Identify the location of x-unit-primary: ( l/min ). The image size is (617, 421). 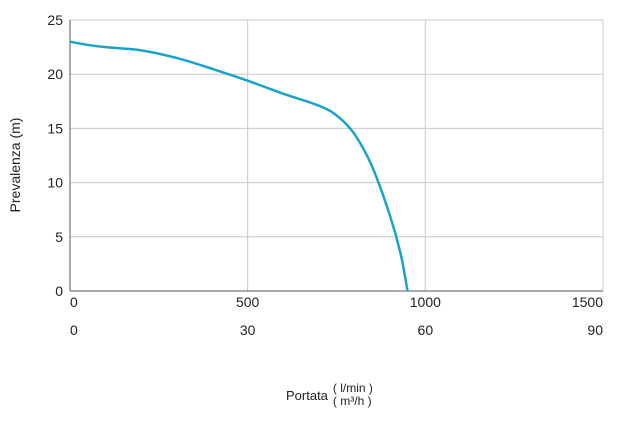
(352, 388).